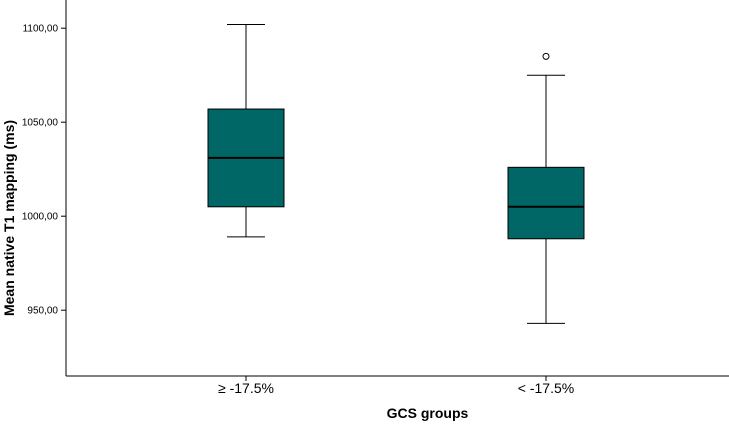  What do you see at coordinates (40, 123) in the screenshot?
I see `y-tick-label: 1050,00` at bounding box center [40, 123].